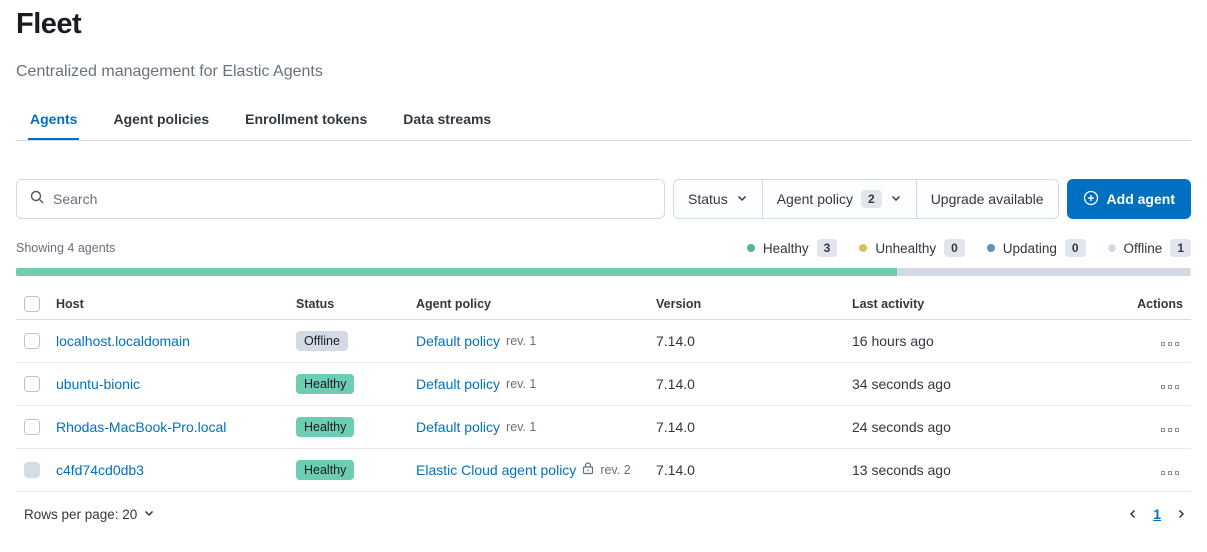 This screenshot has width=1207, height=552. I want to click on search-input, so click(353, 199).